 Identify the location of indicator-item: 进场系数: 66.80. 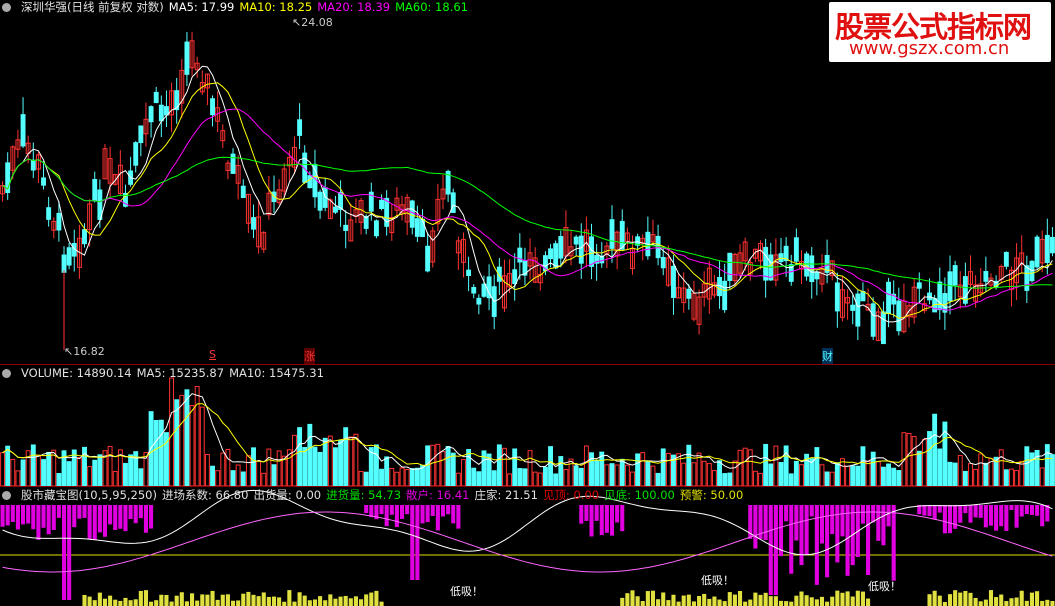
(205, 495).